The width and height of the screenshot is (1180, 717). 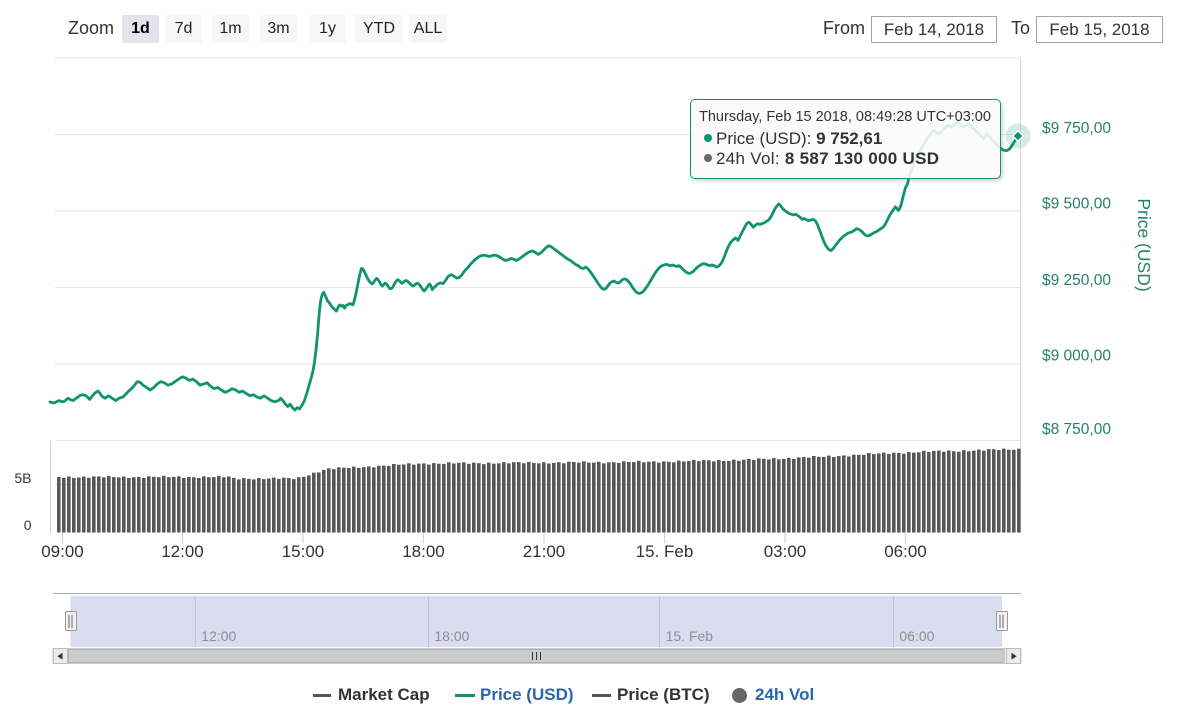 I want to click on svg-text: $9 250,00, so click(x=1076, y=280).